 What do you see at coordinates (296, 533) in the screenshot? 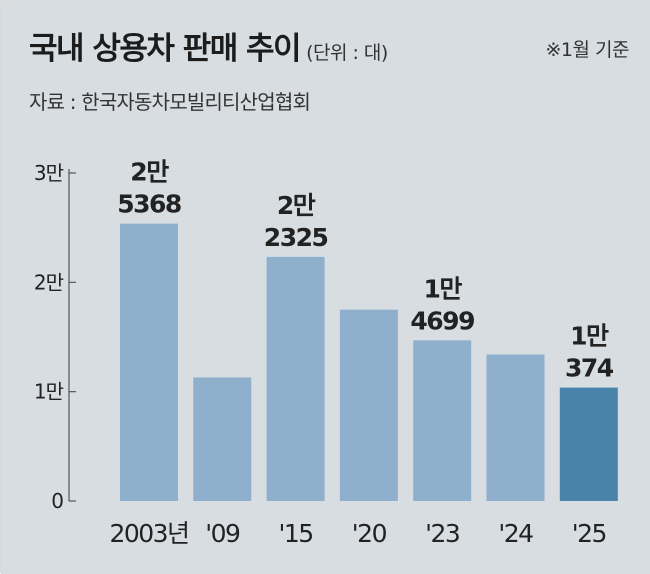
I see `x-tick-label: '15` at bounding box center [296, 533].